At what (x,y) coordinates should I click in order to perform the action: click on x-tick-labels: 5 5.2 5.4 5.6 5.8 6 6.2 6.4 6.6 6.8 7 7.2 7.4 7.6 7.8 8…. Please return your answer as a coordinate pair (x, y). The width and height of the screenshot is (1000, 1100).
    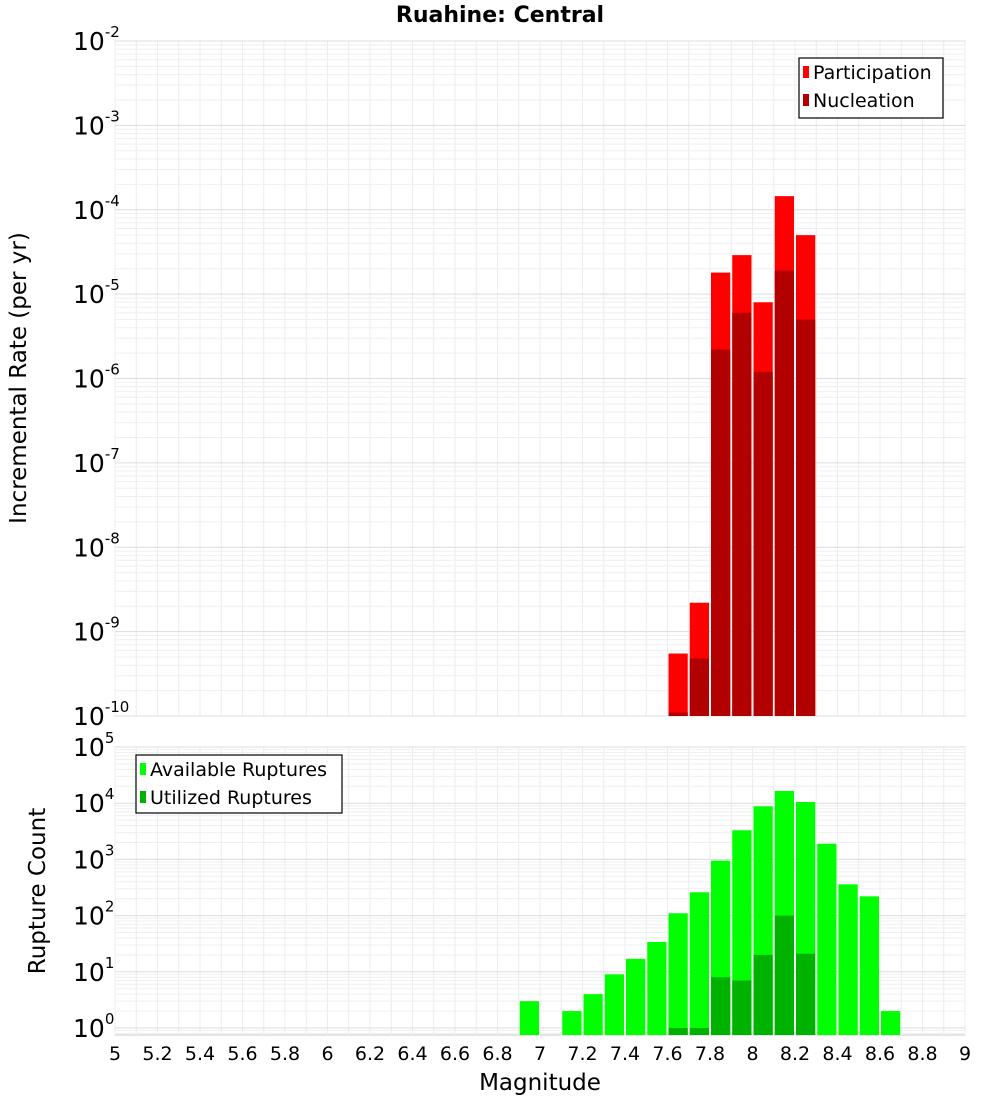
    Looking at the image, I should click on (540, 1054).